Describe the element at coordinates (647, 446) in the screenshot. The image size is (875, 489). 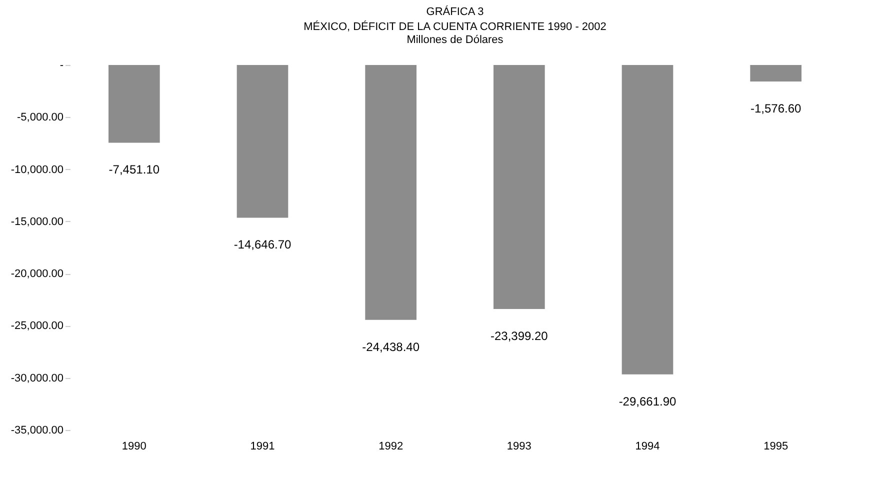
I see `x-tick-label: 1994` at that location.